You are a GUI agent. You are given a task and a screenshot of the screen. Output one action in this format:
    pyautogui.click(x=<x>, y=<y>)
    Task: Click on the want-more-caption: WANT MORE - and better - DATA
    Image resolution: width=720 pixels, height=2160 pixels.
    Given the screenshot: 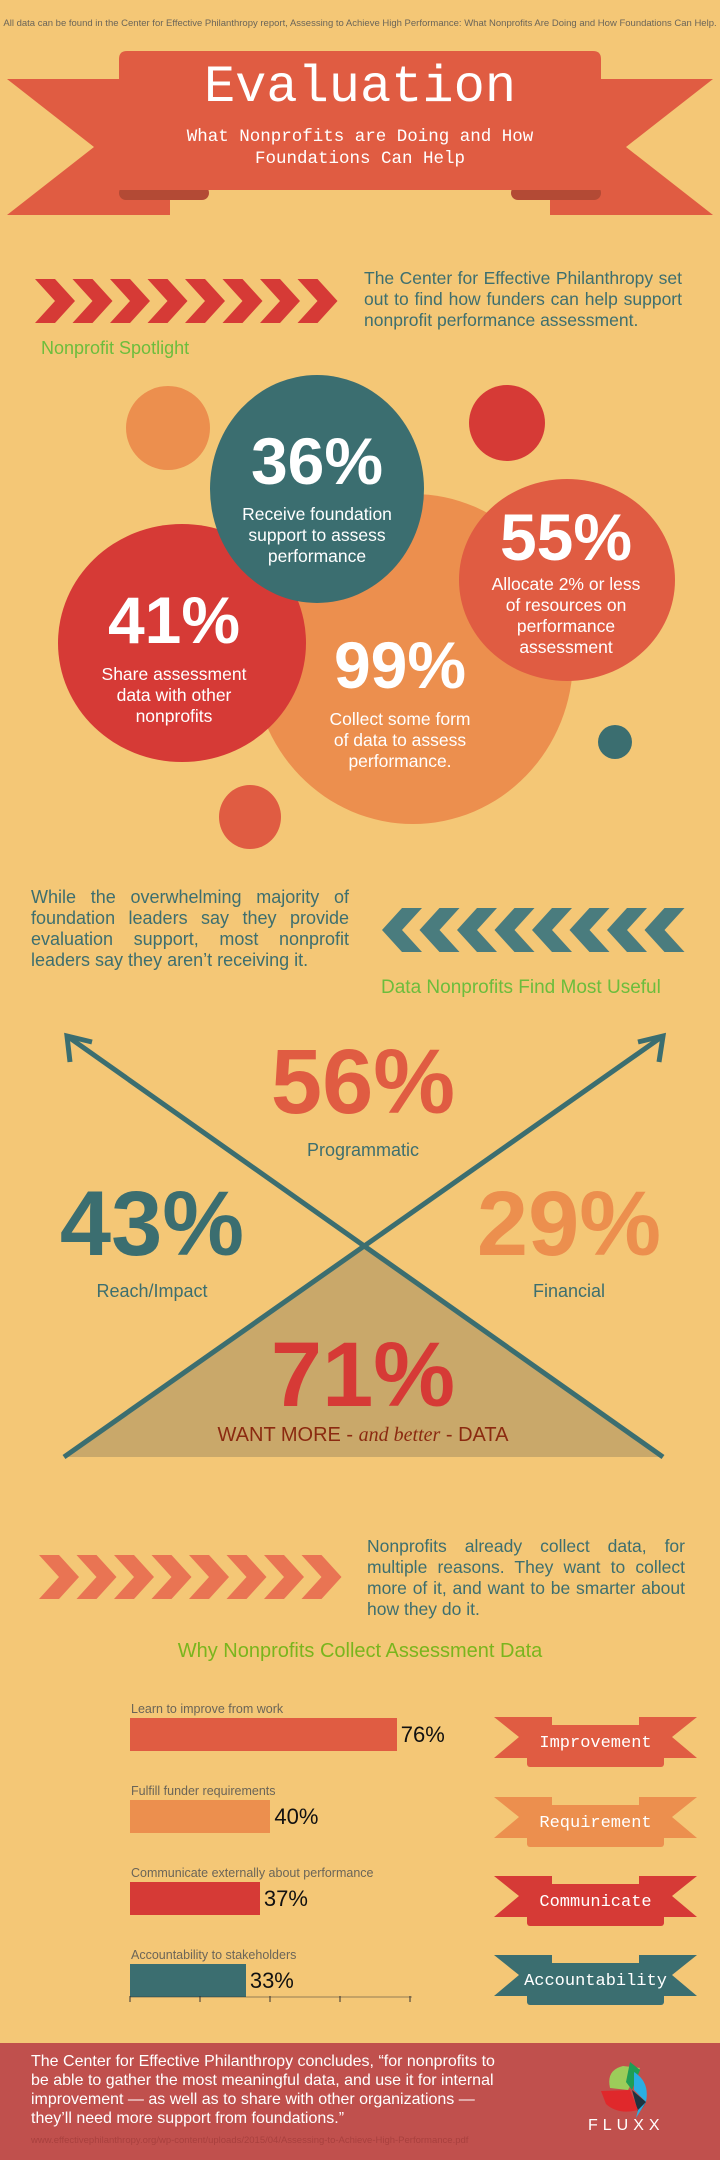 What is the action you would take?
    pyautogui.click(x=363, y=1435)
    